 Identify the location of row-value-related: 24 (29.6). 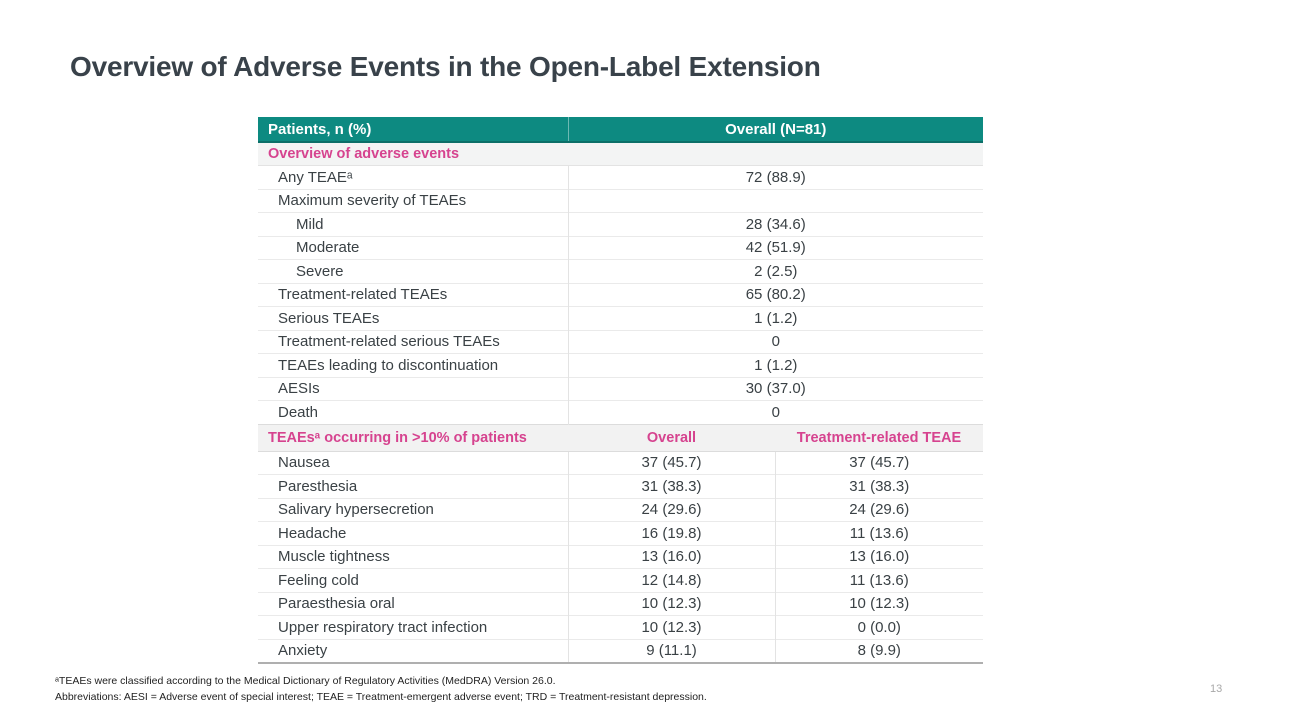
(878, 509).